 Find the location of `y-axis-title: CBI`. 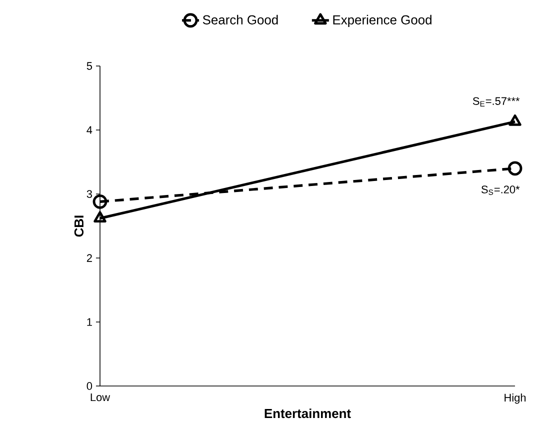

y-axis-title: CBI is located at coordinates (79, 226).